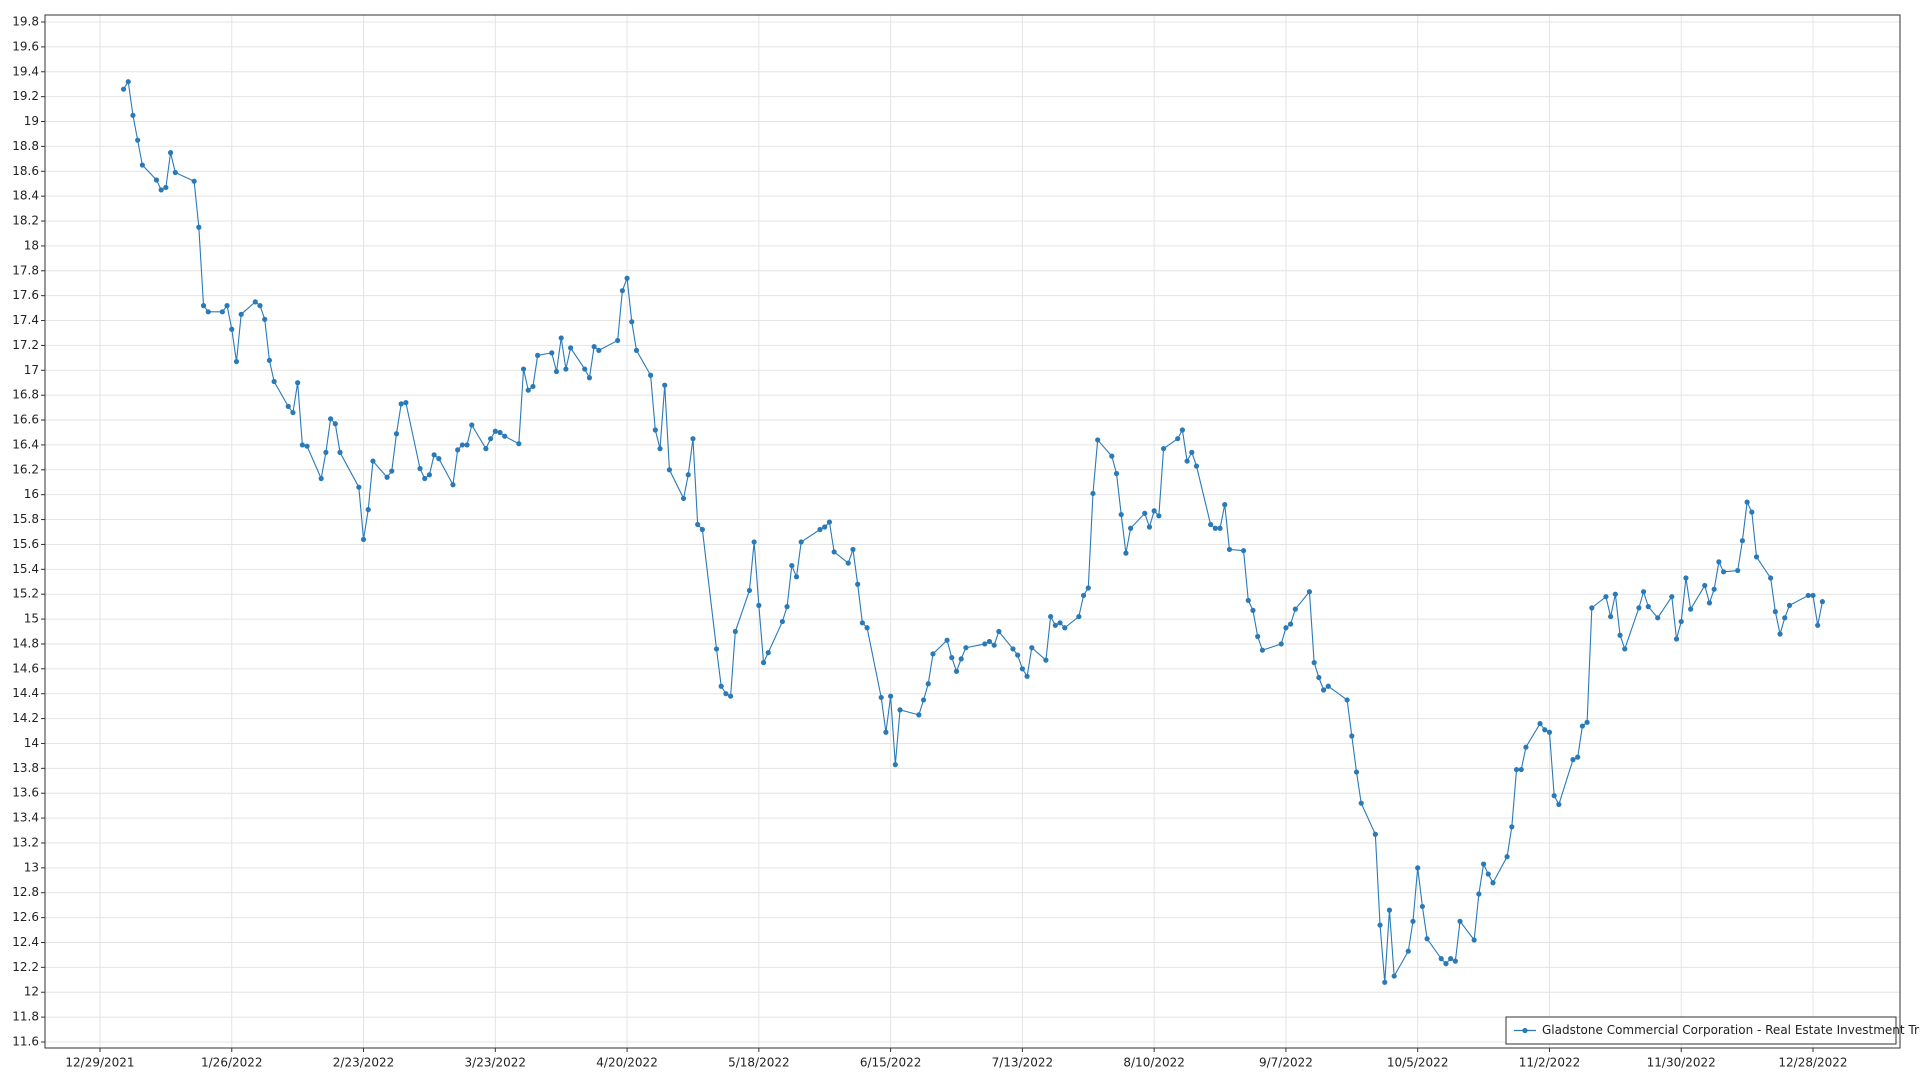 The height and width of the screenshot is (1084, 1920). I want to click on y-tick-label: 18, so click(31, 245).